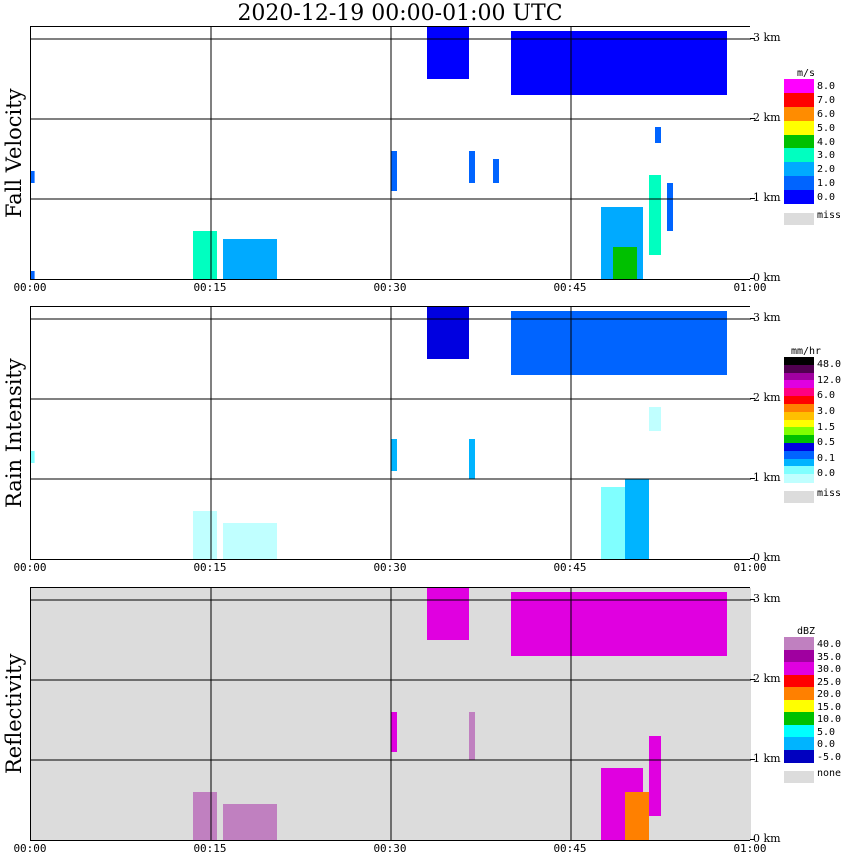 This screenshot has height=868, width=850. What do you see at coordinates (829, 380) in the screenshot?
I see `colorbar-label: 12.0` at bounding box center [829, 380].